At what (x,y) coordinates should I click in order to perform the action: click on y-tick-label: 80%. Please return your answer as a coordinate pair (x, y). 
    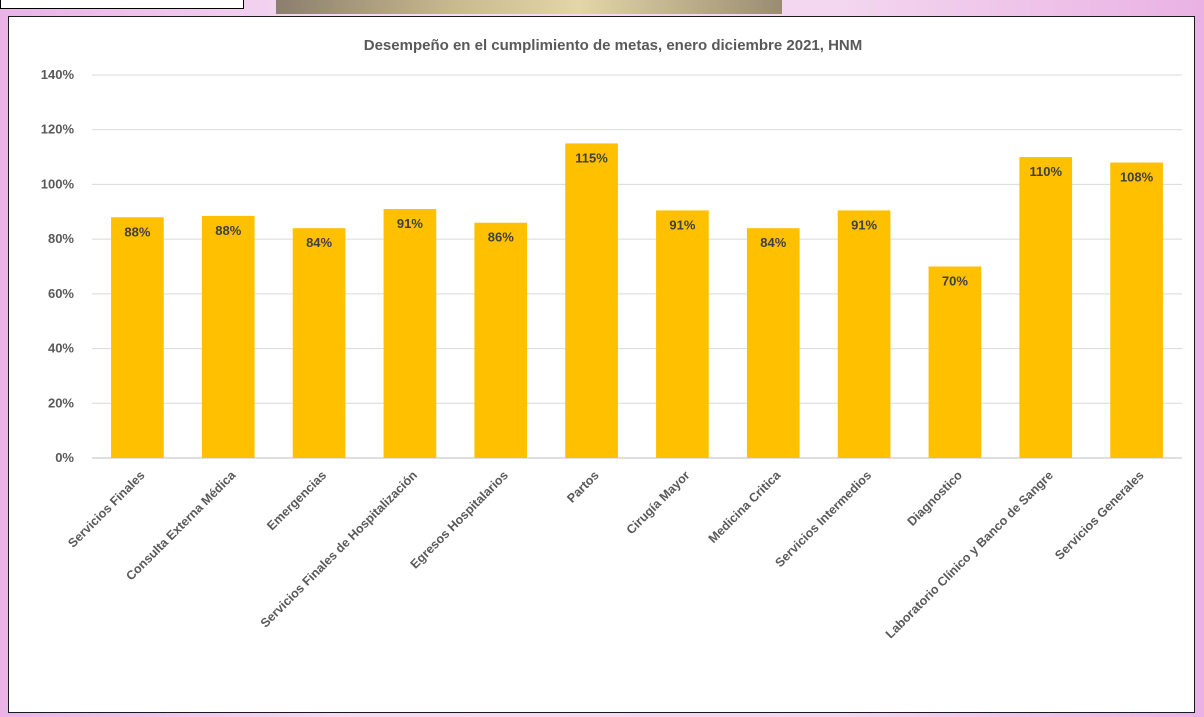
    Looking at the image, I should click on (61, 238).